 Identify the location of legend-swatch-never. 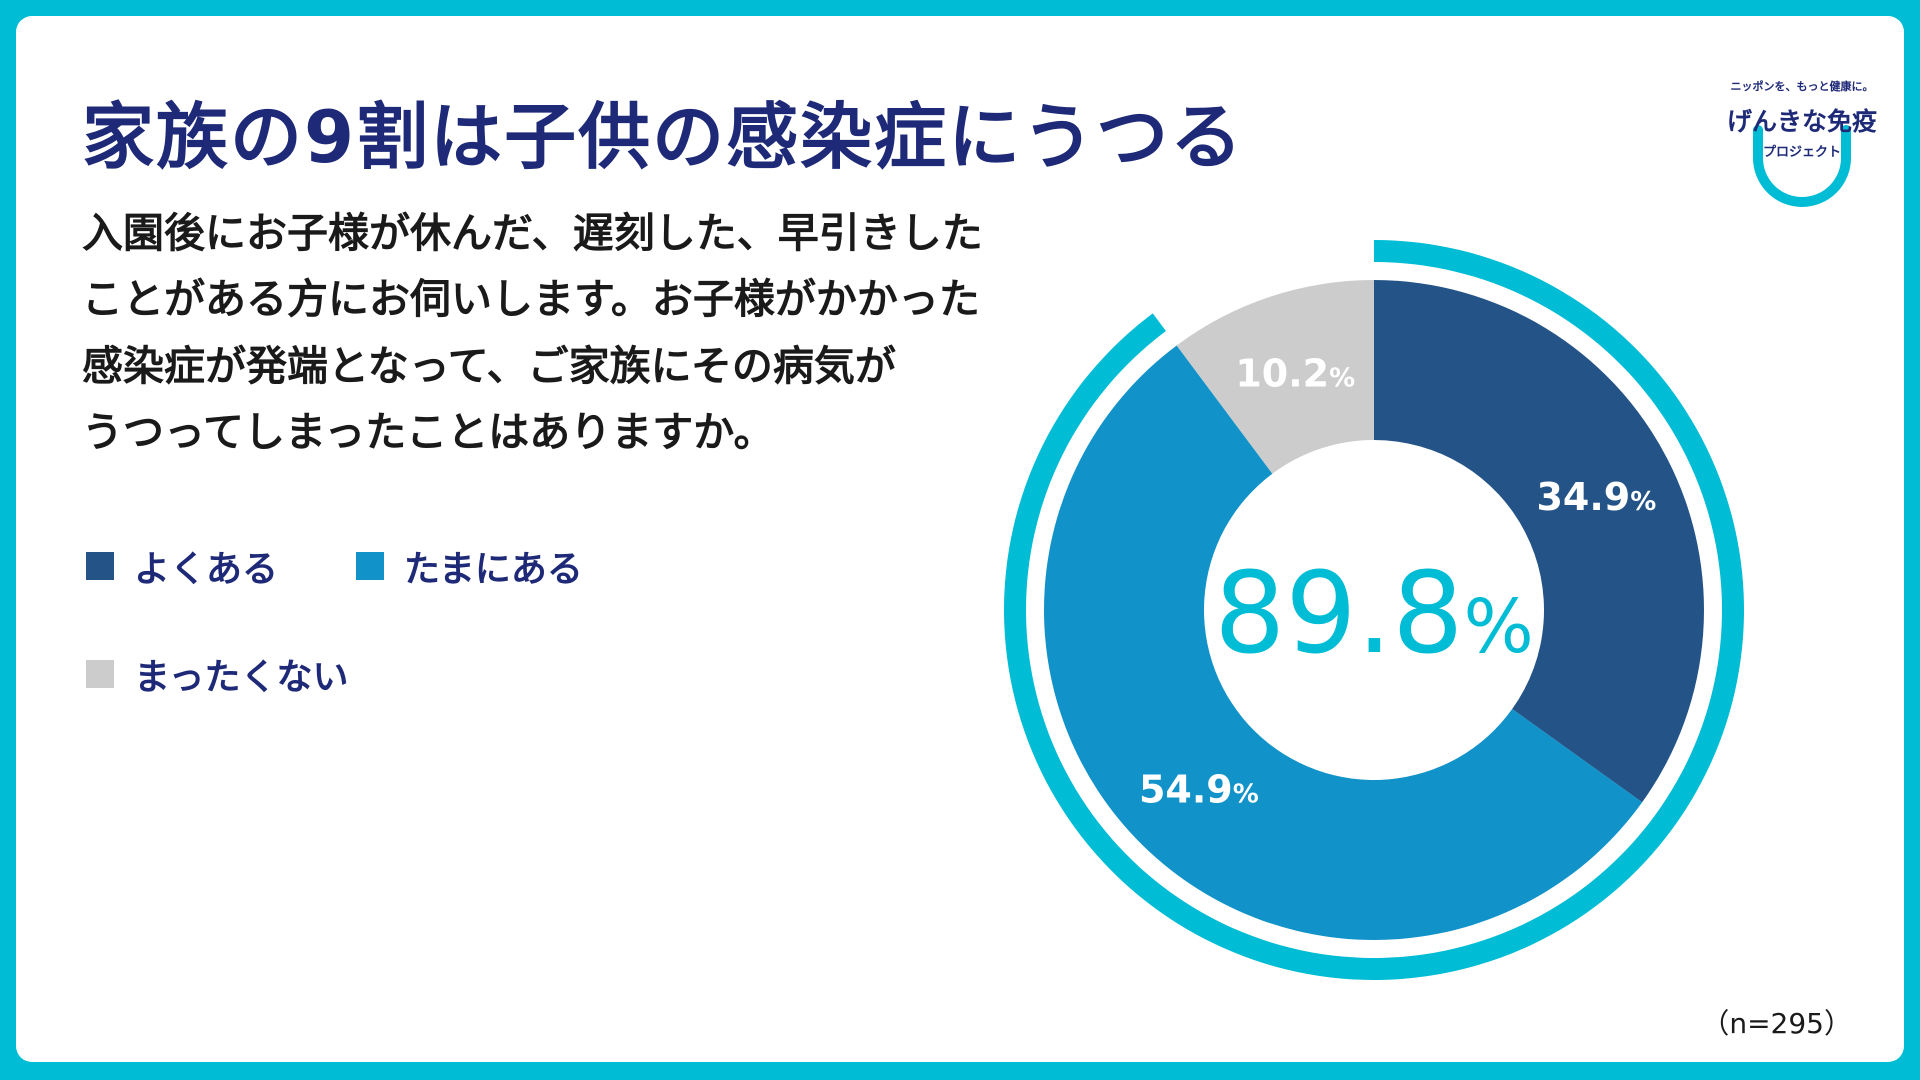
(100, 674).